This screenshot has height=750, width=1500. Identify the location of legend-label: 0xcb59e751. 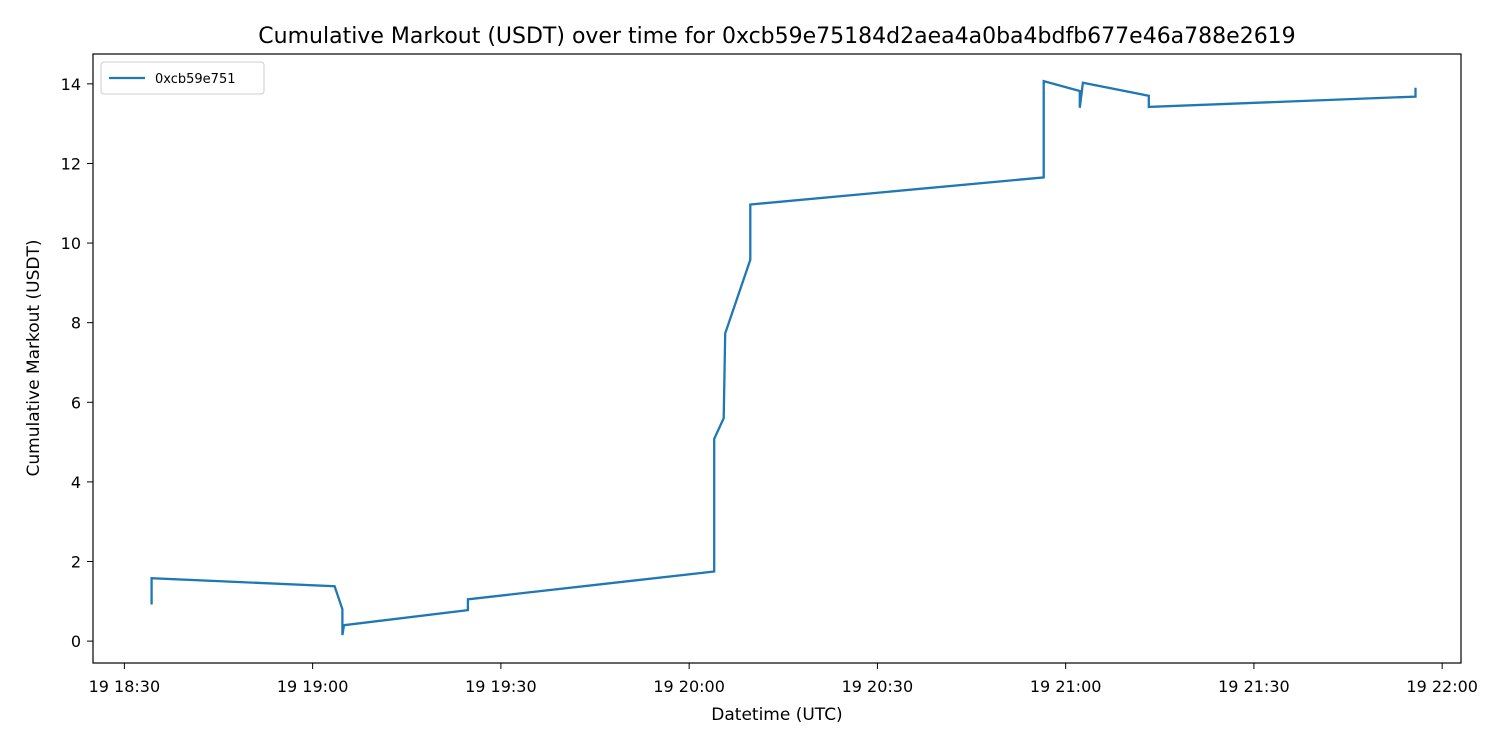
(195, 79).